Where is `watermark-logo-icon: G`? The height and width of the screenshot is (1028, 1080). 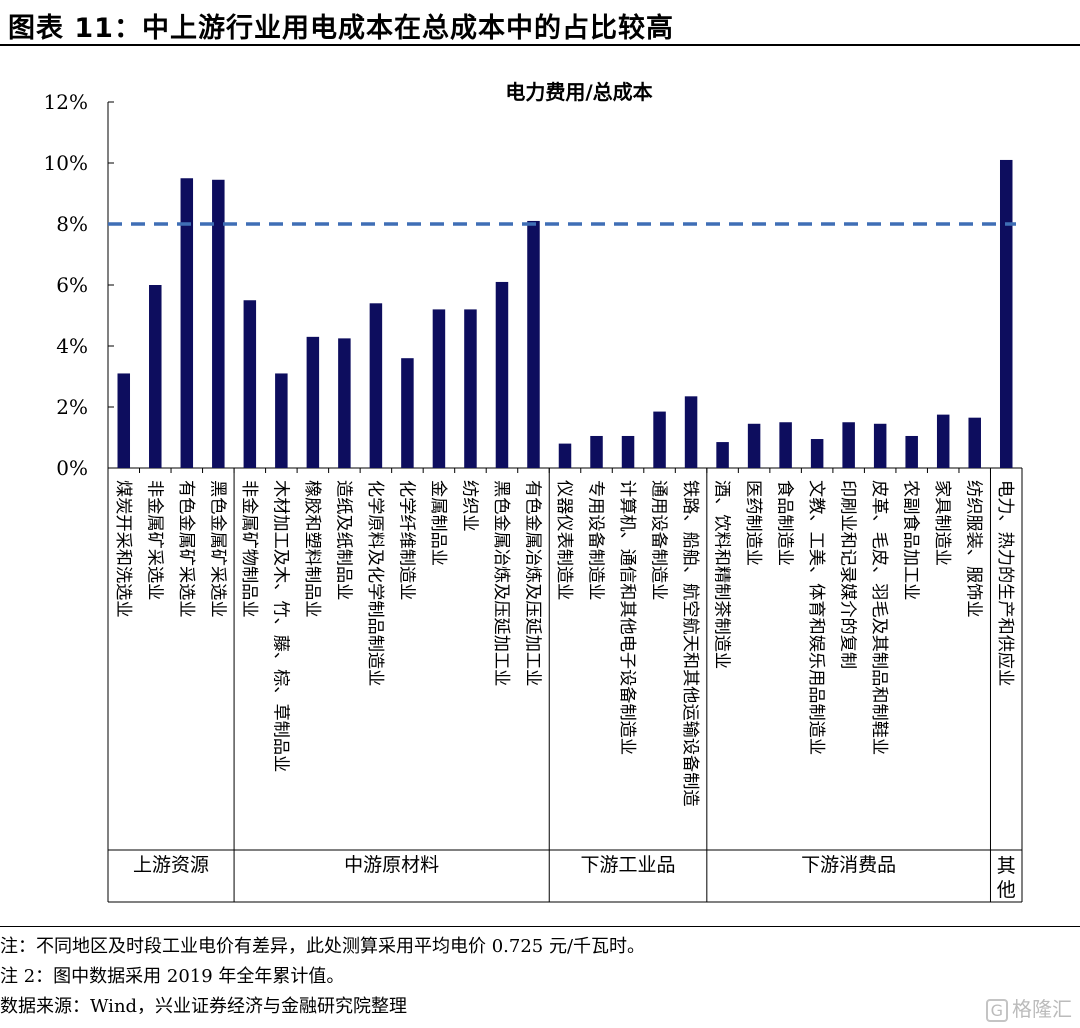 watermark-logo-icon: G is located at coordinates (996, 1010).